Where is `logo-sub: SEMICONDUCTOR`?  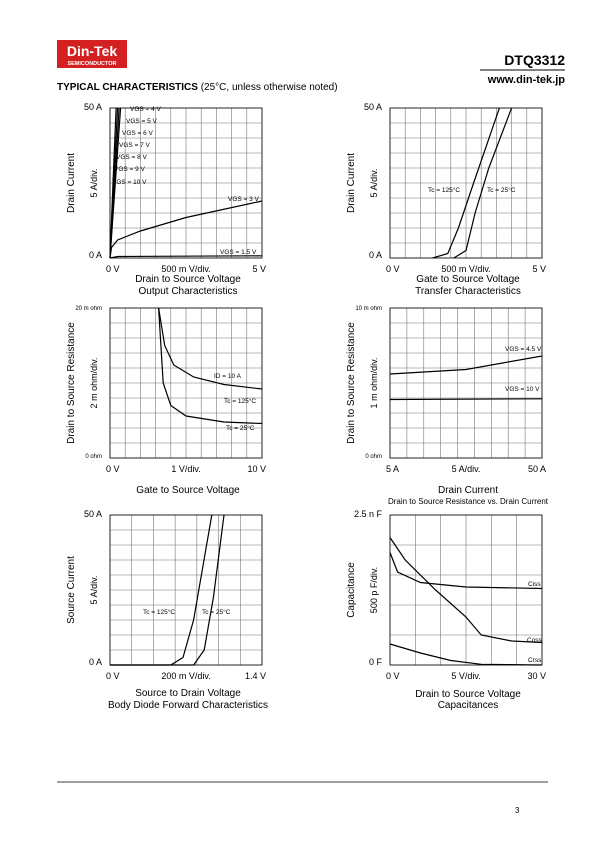 logo-sub: SEMICONDUCTOR is located at coordinates (91, 64).